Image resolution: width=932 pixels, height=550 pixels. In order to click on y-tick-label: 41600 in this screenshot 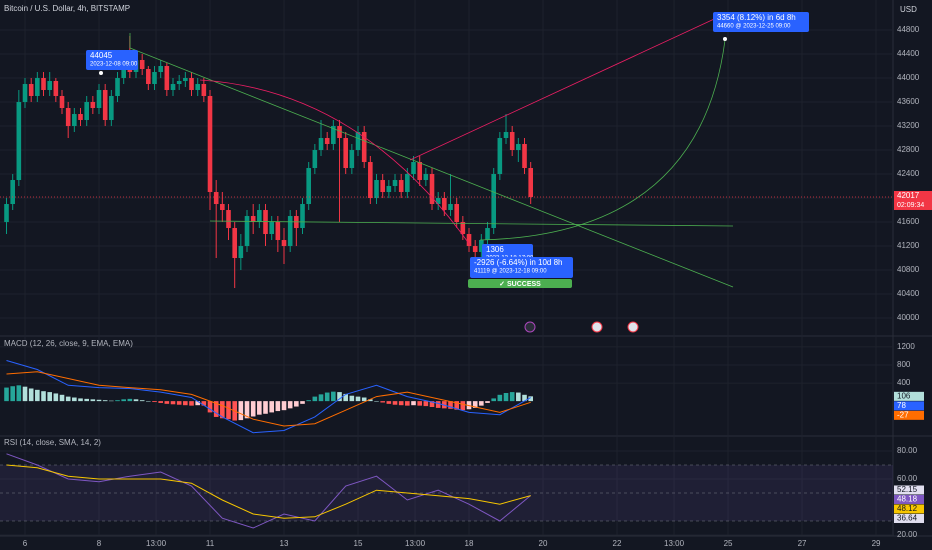, I will do `click(908, 221)`.